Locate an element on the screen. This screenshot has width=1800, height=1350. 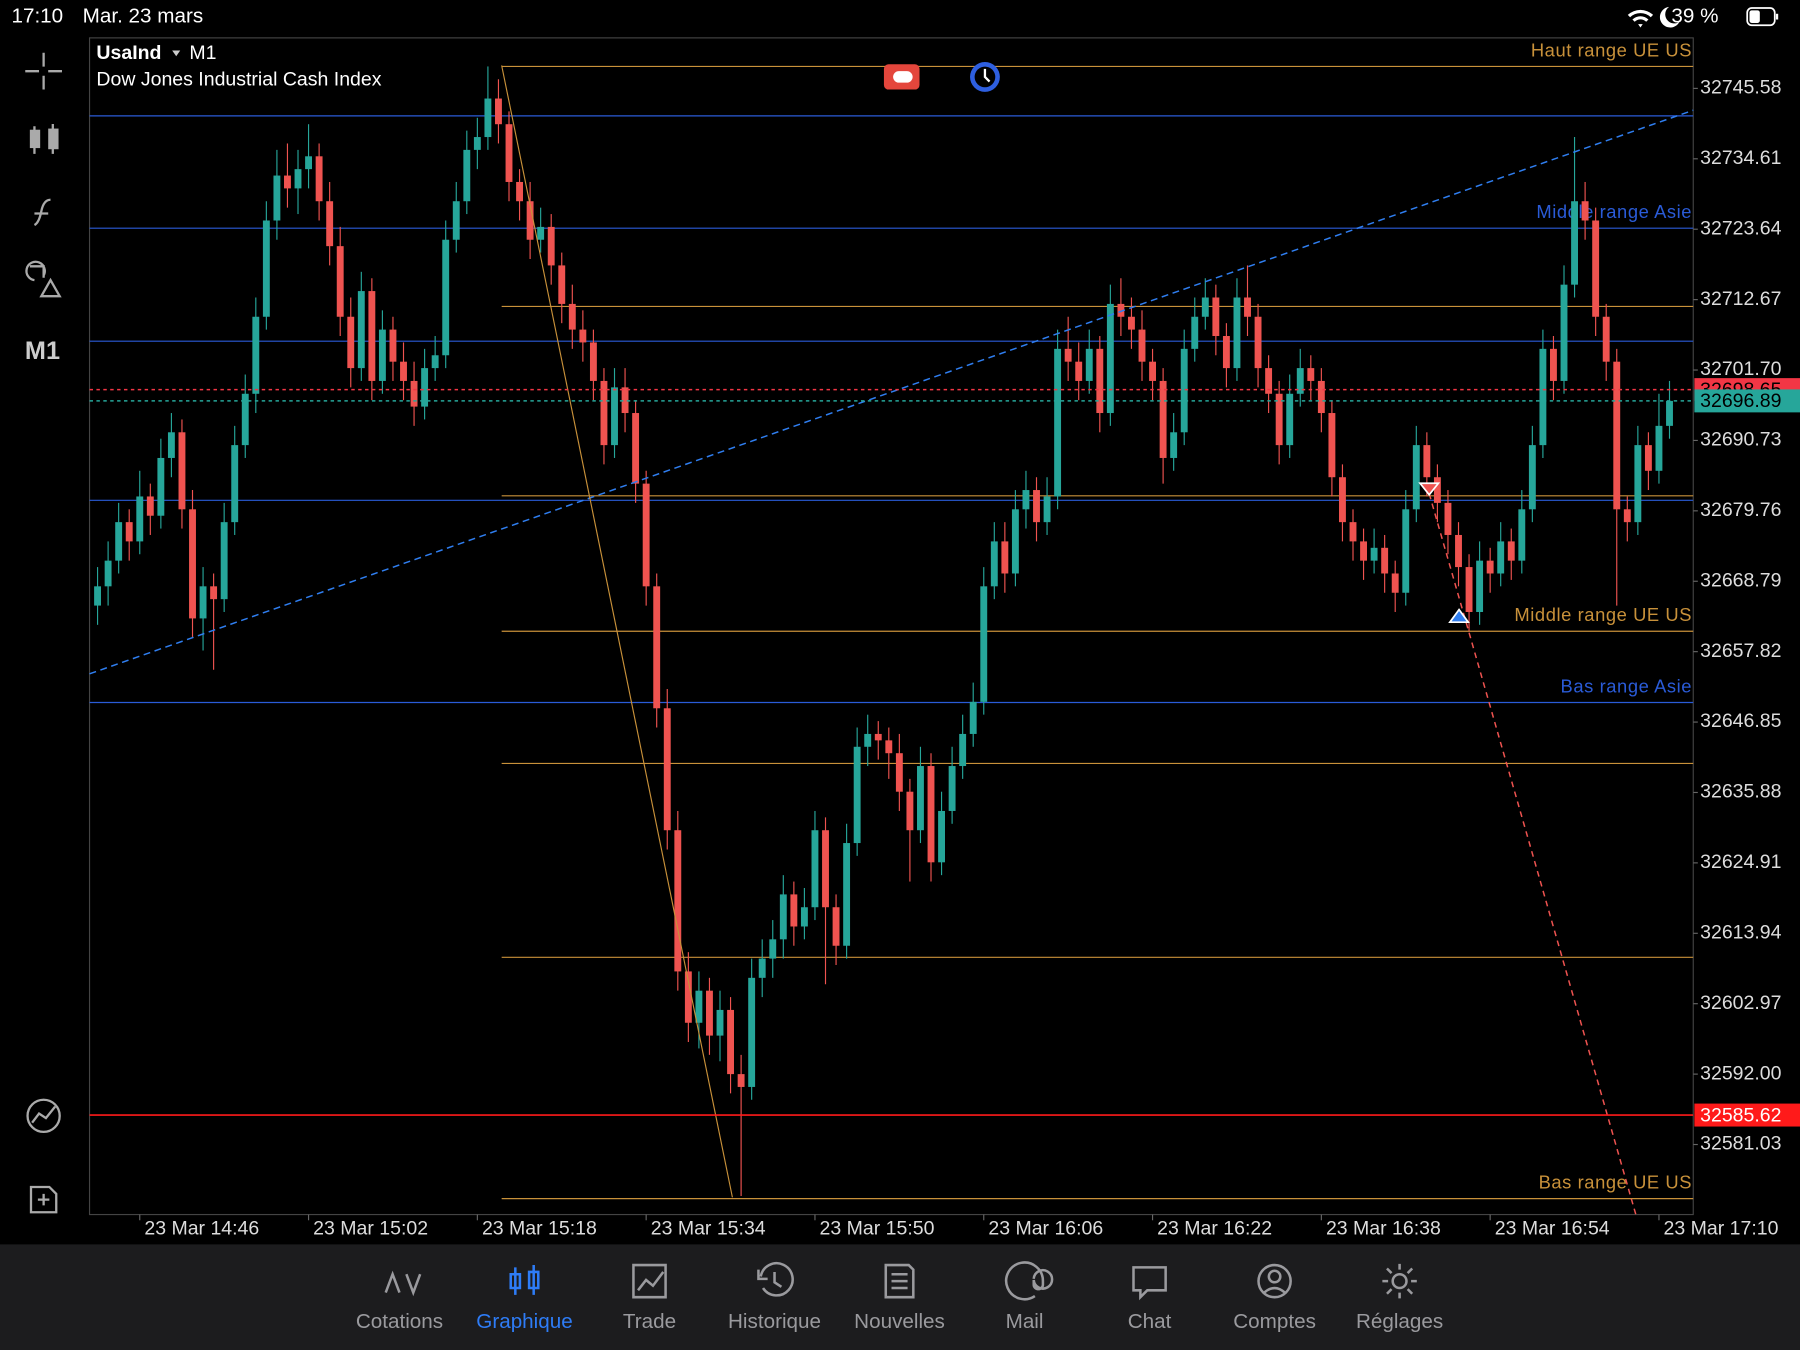
status-icons is located at coordinates (1703, 17).